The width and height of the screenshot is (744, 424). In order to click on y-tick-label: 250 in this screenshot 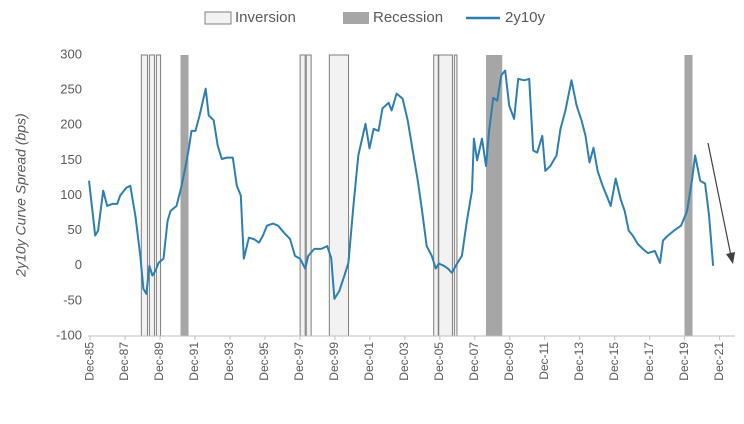, I will do `click(71, 89)`.